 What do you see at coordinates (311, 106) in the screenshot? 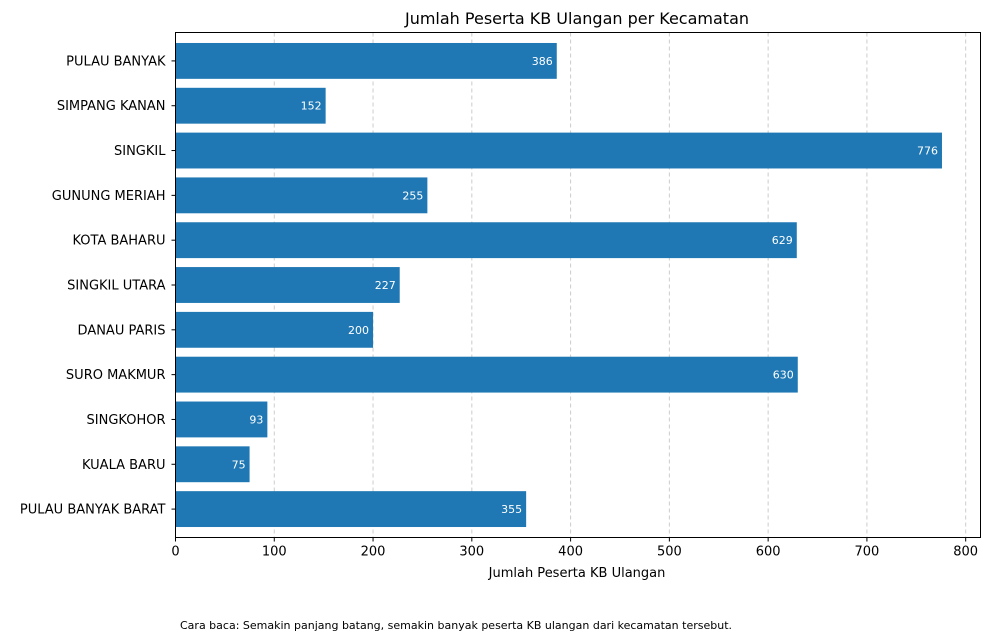
I see `bar-value-label: 152` at bounding box center [311, 106].